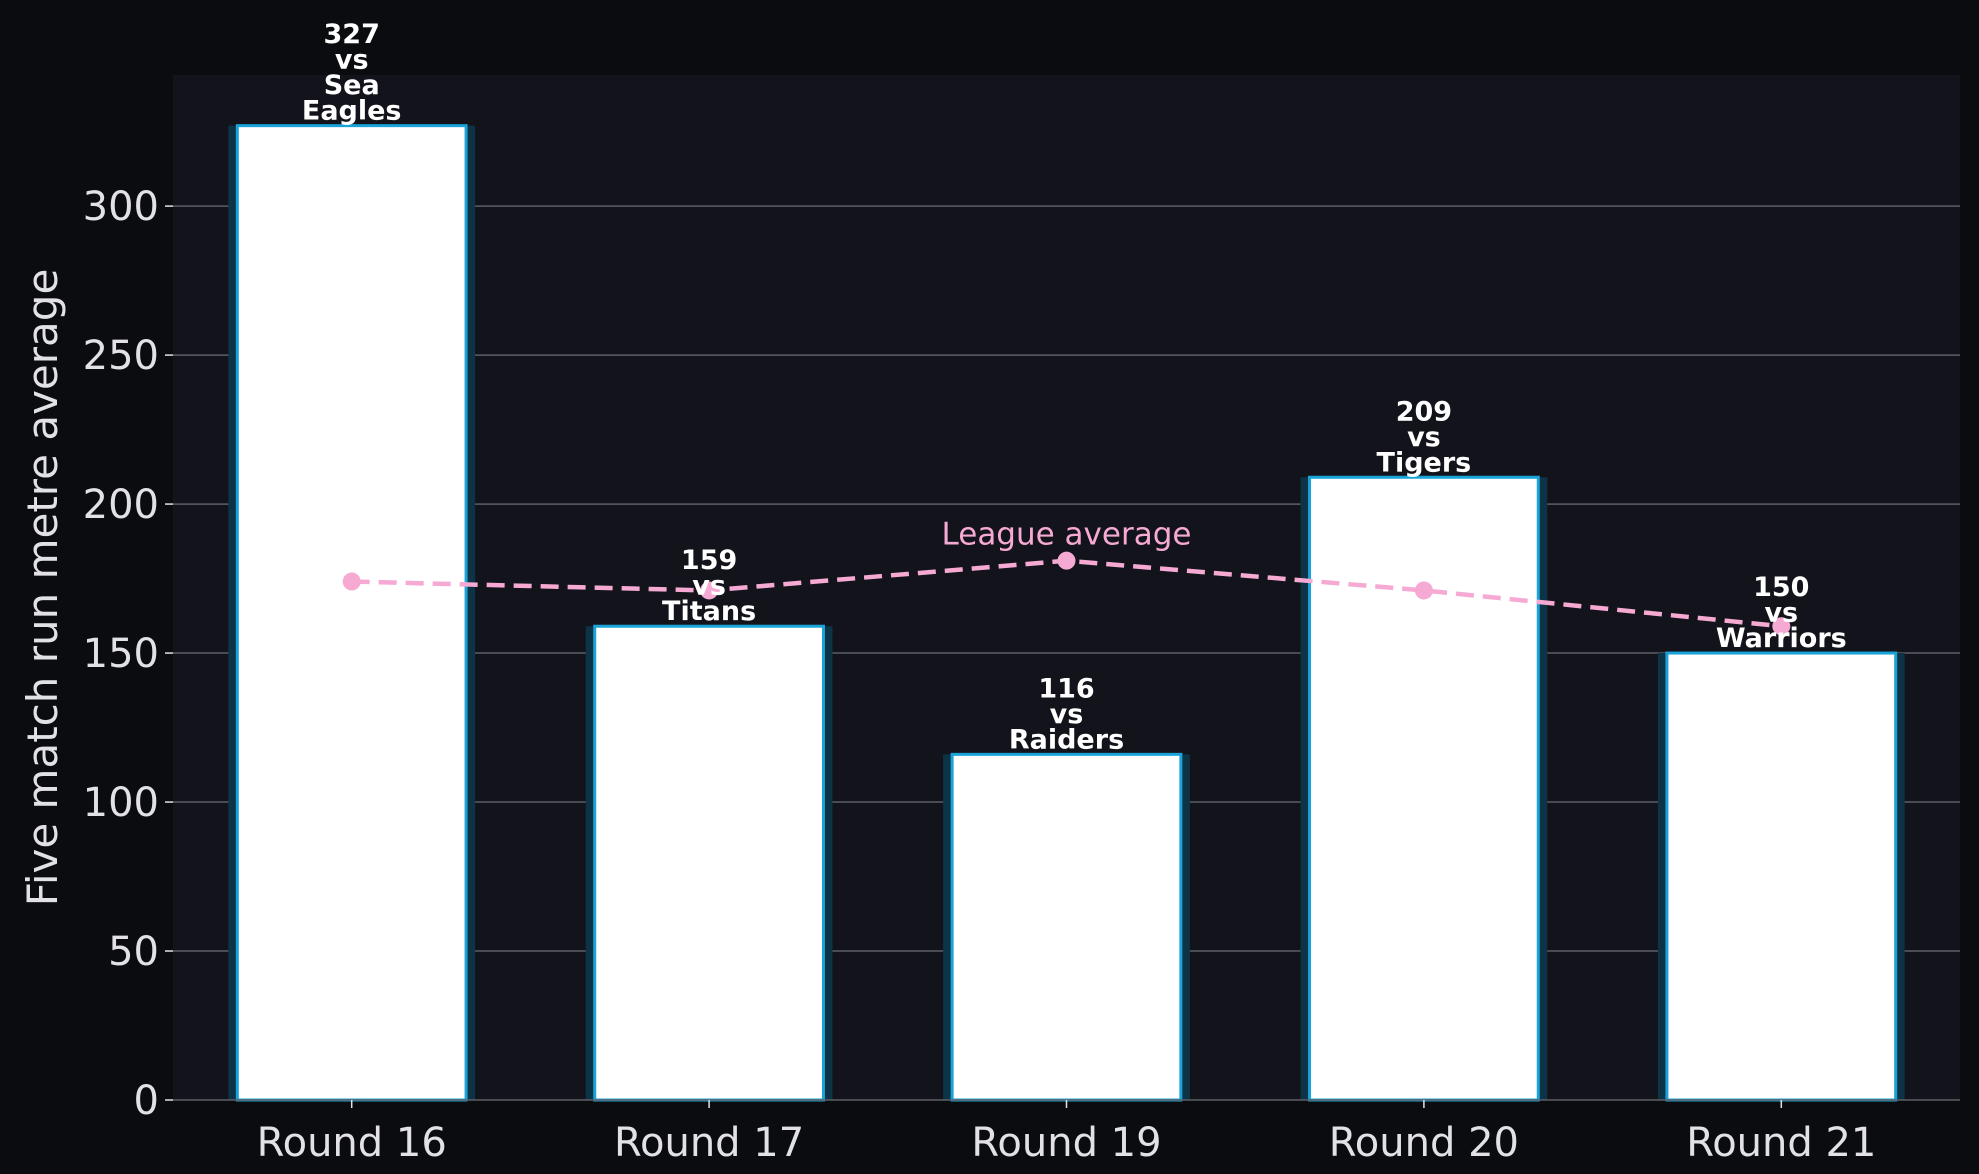  I want to click on league-average-line: League average, so click(1066, 576).